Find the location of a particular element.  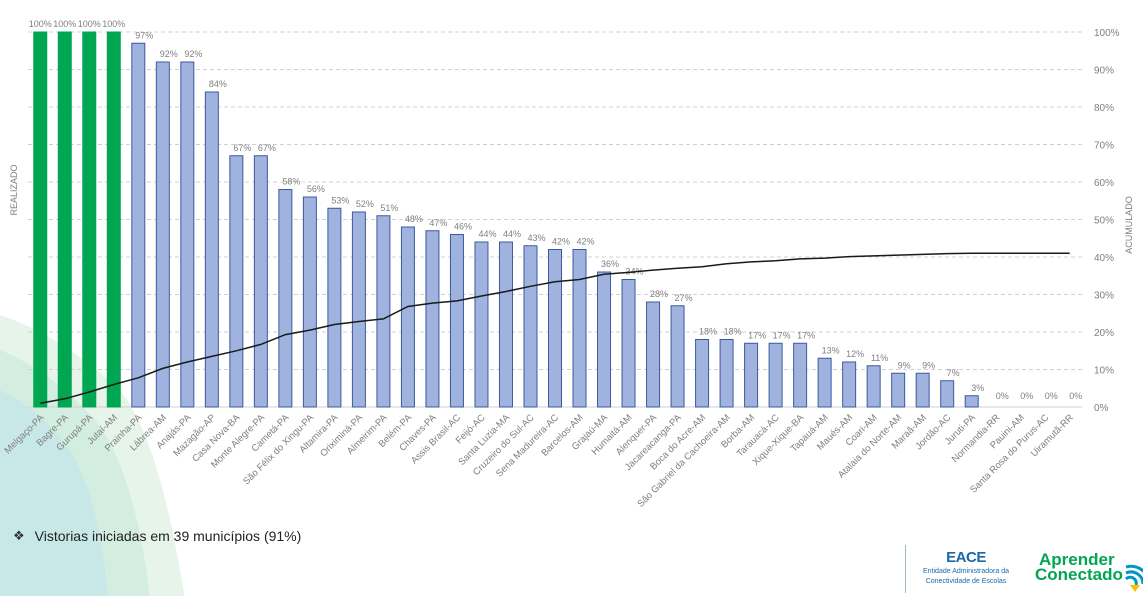

right-axis-tick-label: 60% is located at coordinates (1104, 183).